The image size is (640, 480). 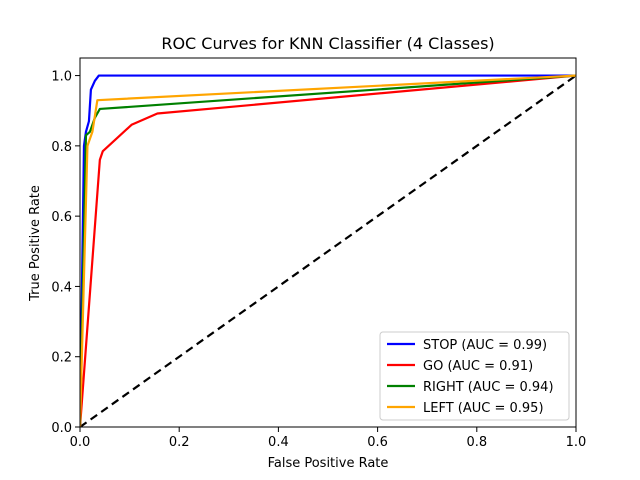 I want to click on y-tick-label: 0.4, so click(x=61, y=287).